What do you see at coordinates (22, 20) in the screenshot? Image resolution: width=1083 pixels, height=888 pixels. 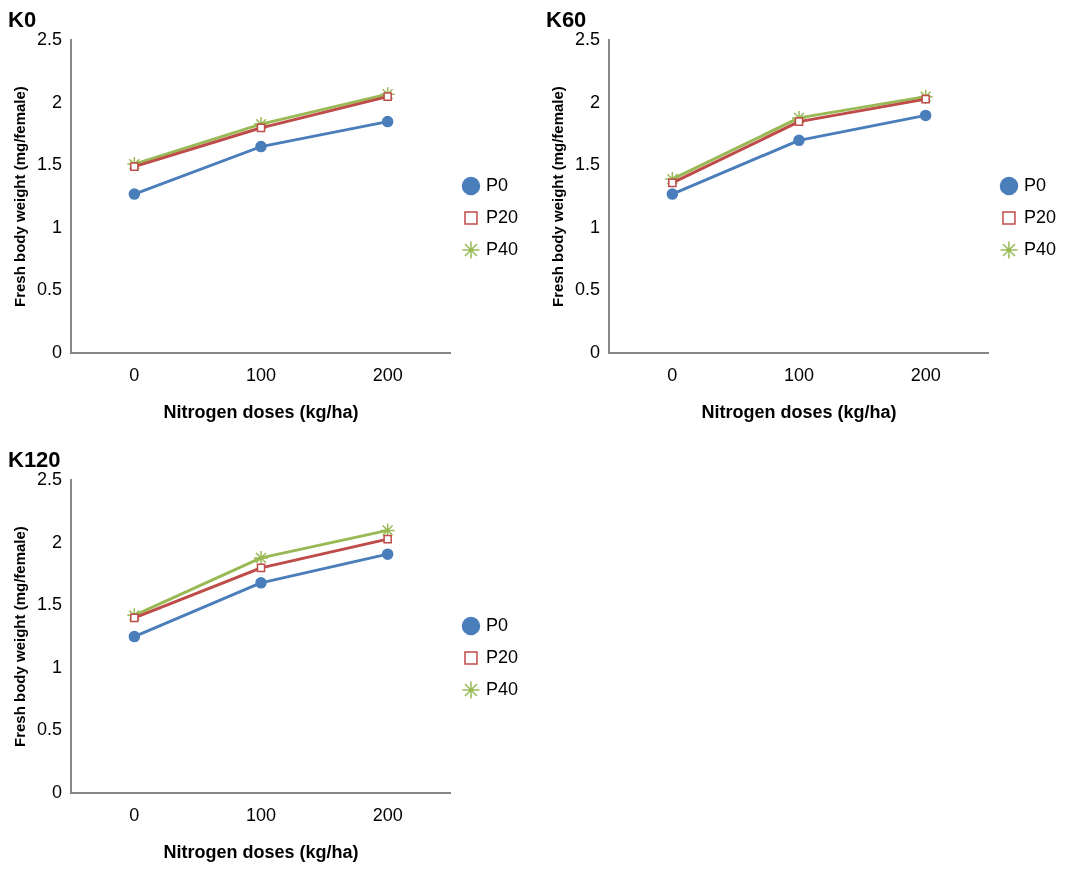 I see `chart-title: K0` at bounding box center [22, 20].